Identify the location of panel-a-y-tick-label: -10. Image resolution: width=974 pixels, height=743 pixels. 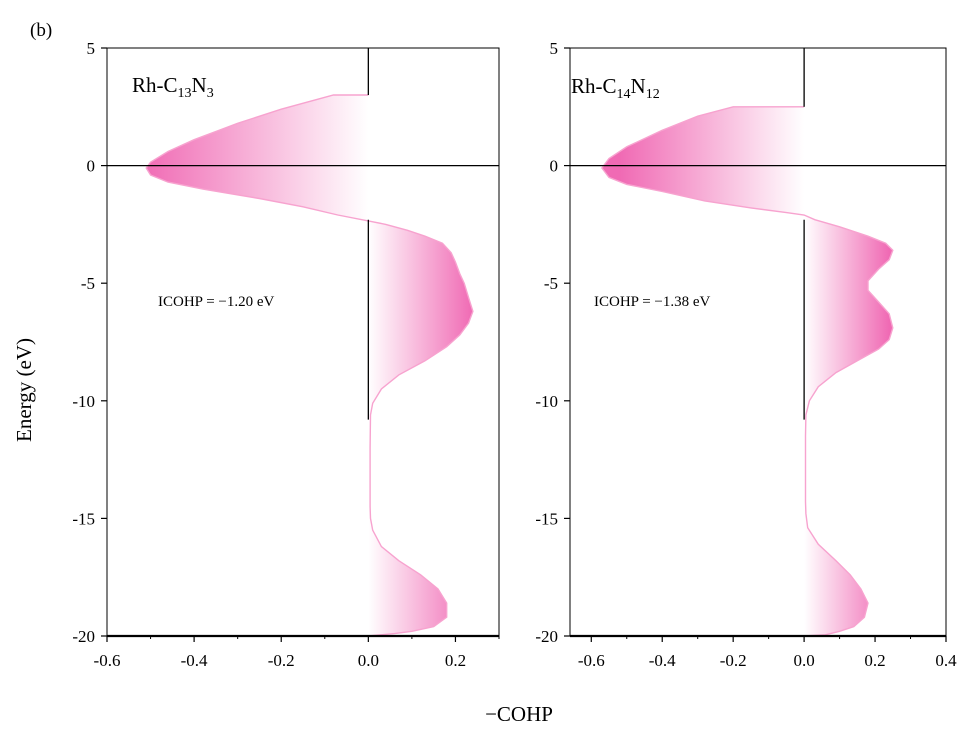
(83, 401).